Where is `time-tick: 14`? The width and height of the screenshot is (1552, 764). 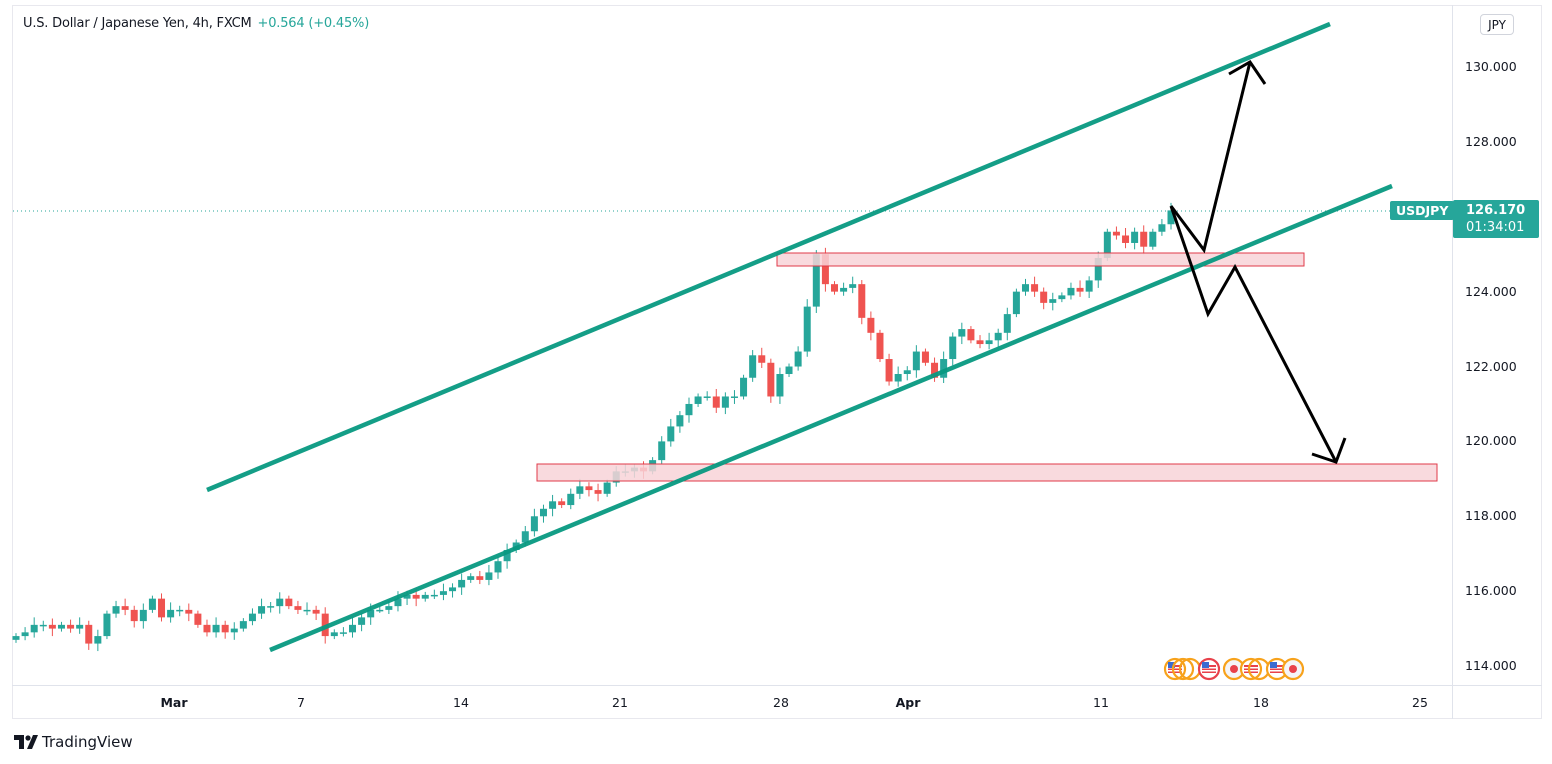
time-tick: 14 is located at coordinates (461, 702).